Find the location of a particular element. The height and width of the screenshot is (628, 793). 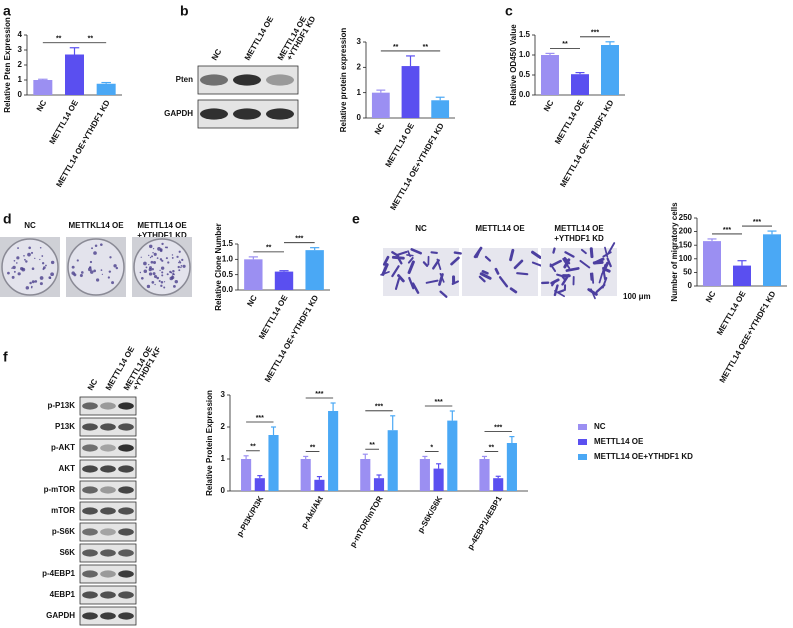

significance-label: ** is located at coordinates (426, 47).